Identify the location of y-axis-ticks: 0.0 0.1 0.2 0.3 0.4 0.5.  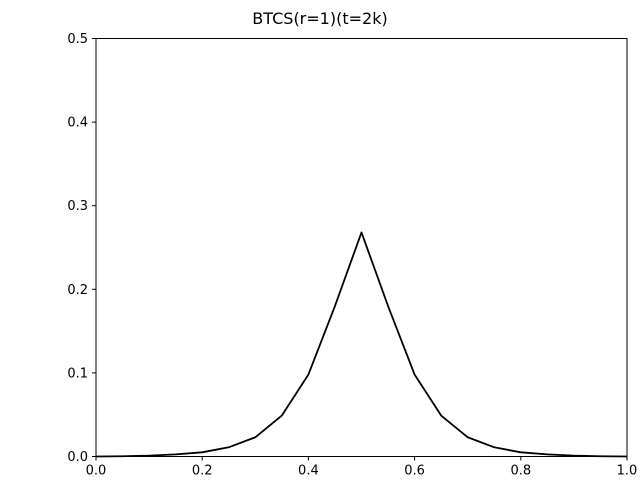
(81, 248).